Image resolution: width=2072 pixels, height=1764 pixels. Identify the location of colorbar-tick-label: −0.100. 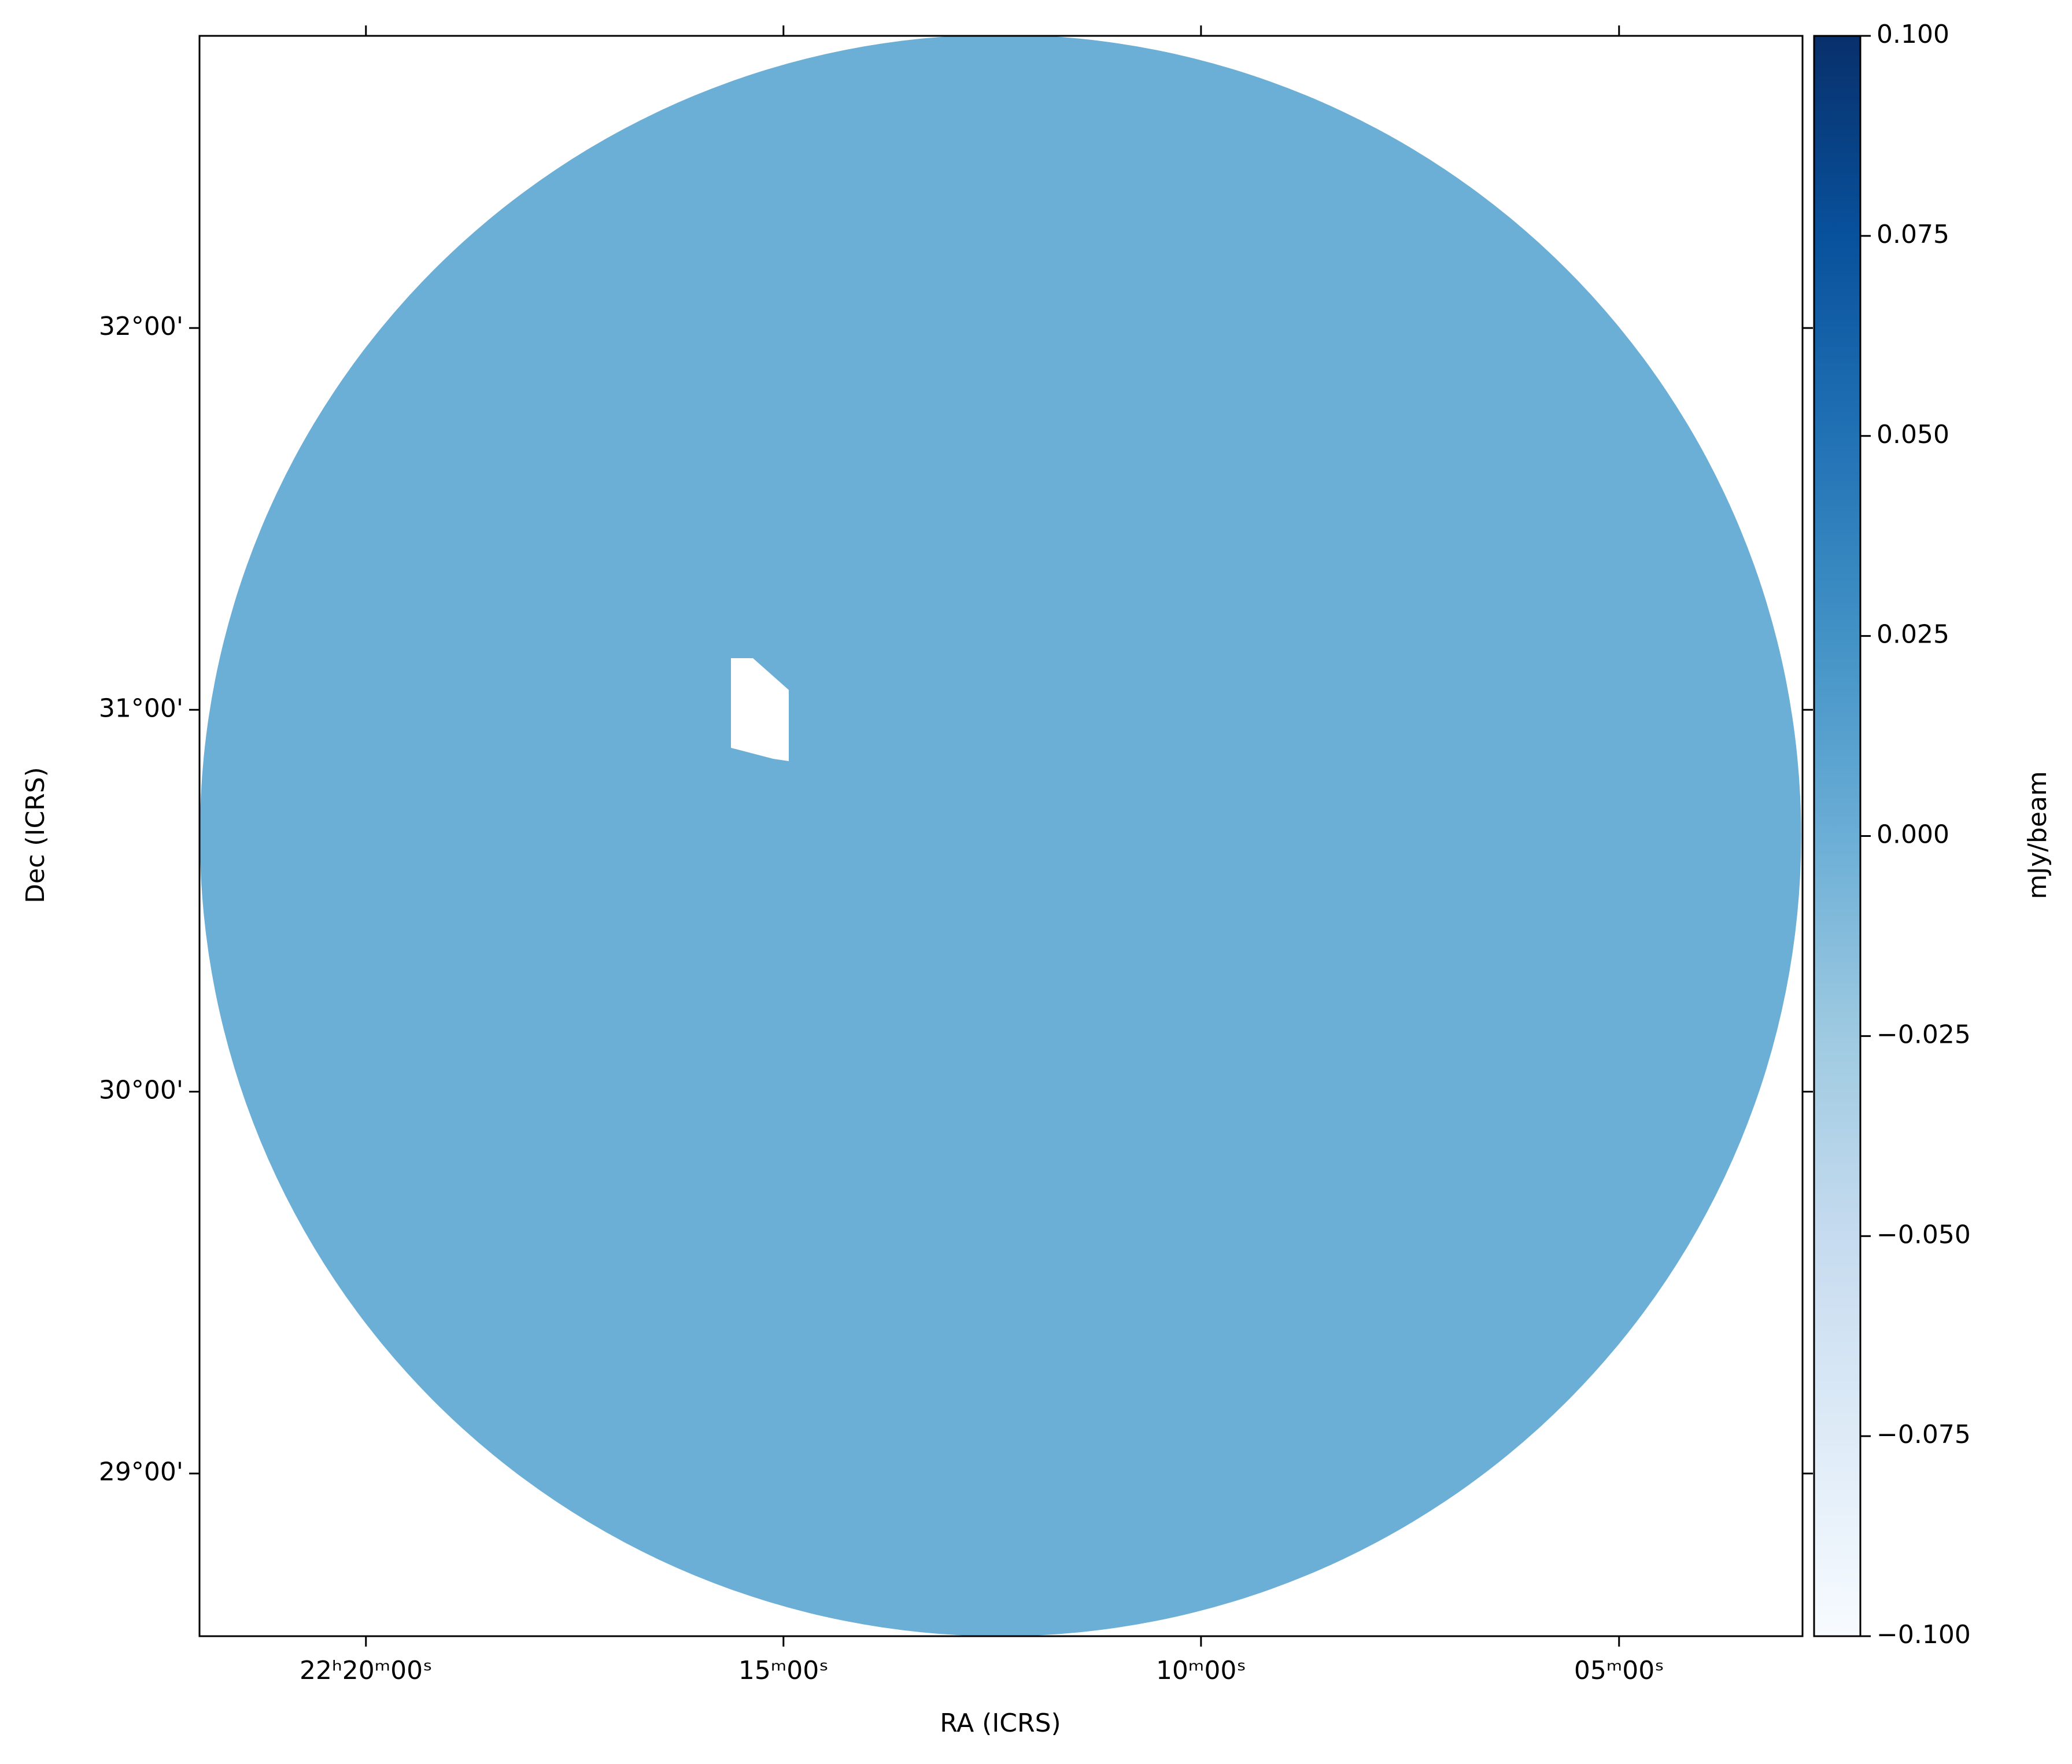
(1924, 1634).